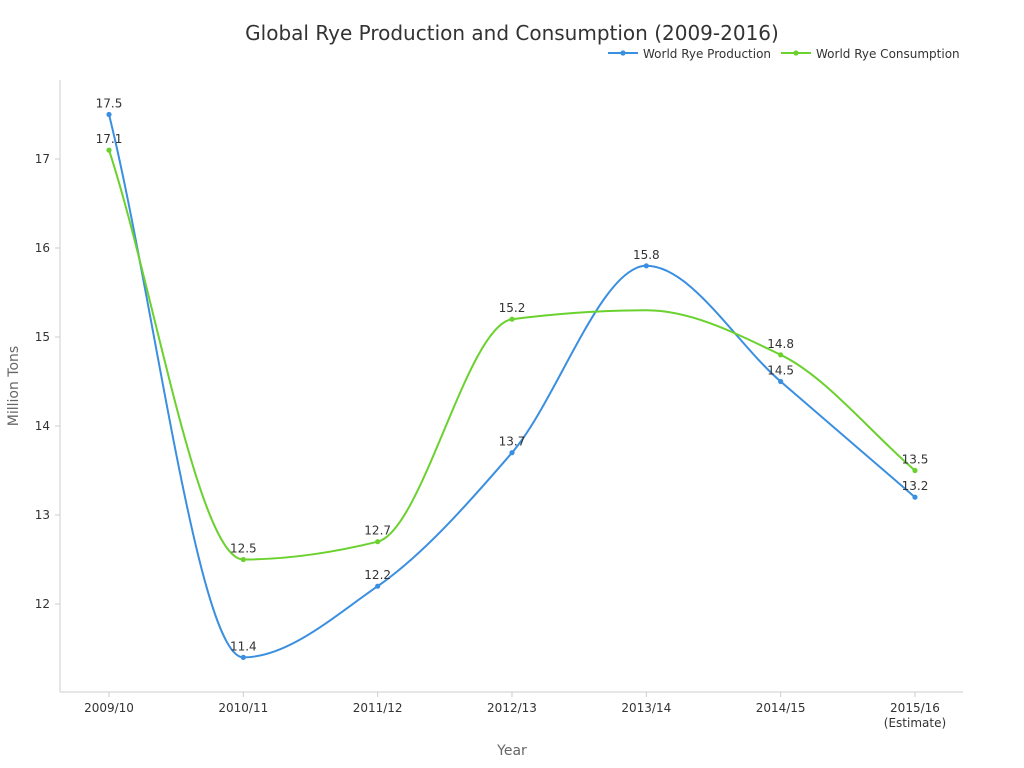  I want to click on x-tick-label: 2014/15, so click(781, 708).